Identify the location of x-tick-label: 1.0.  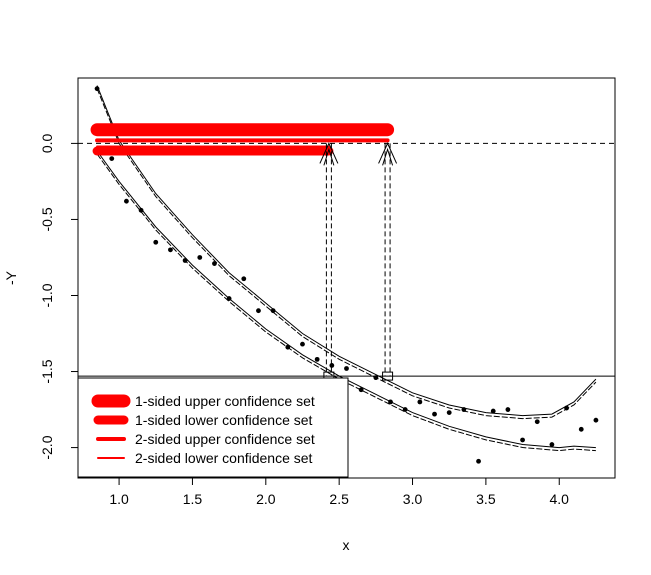
(119, 499).